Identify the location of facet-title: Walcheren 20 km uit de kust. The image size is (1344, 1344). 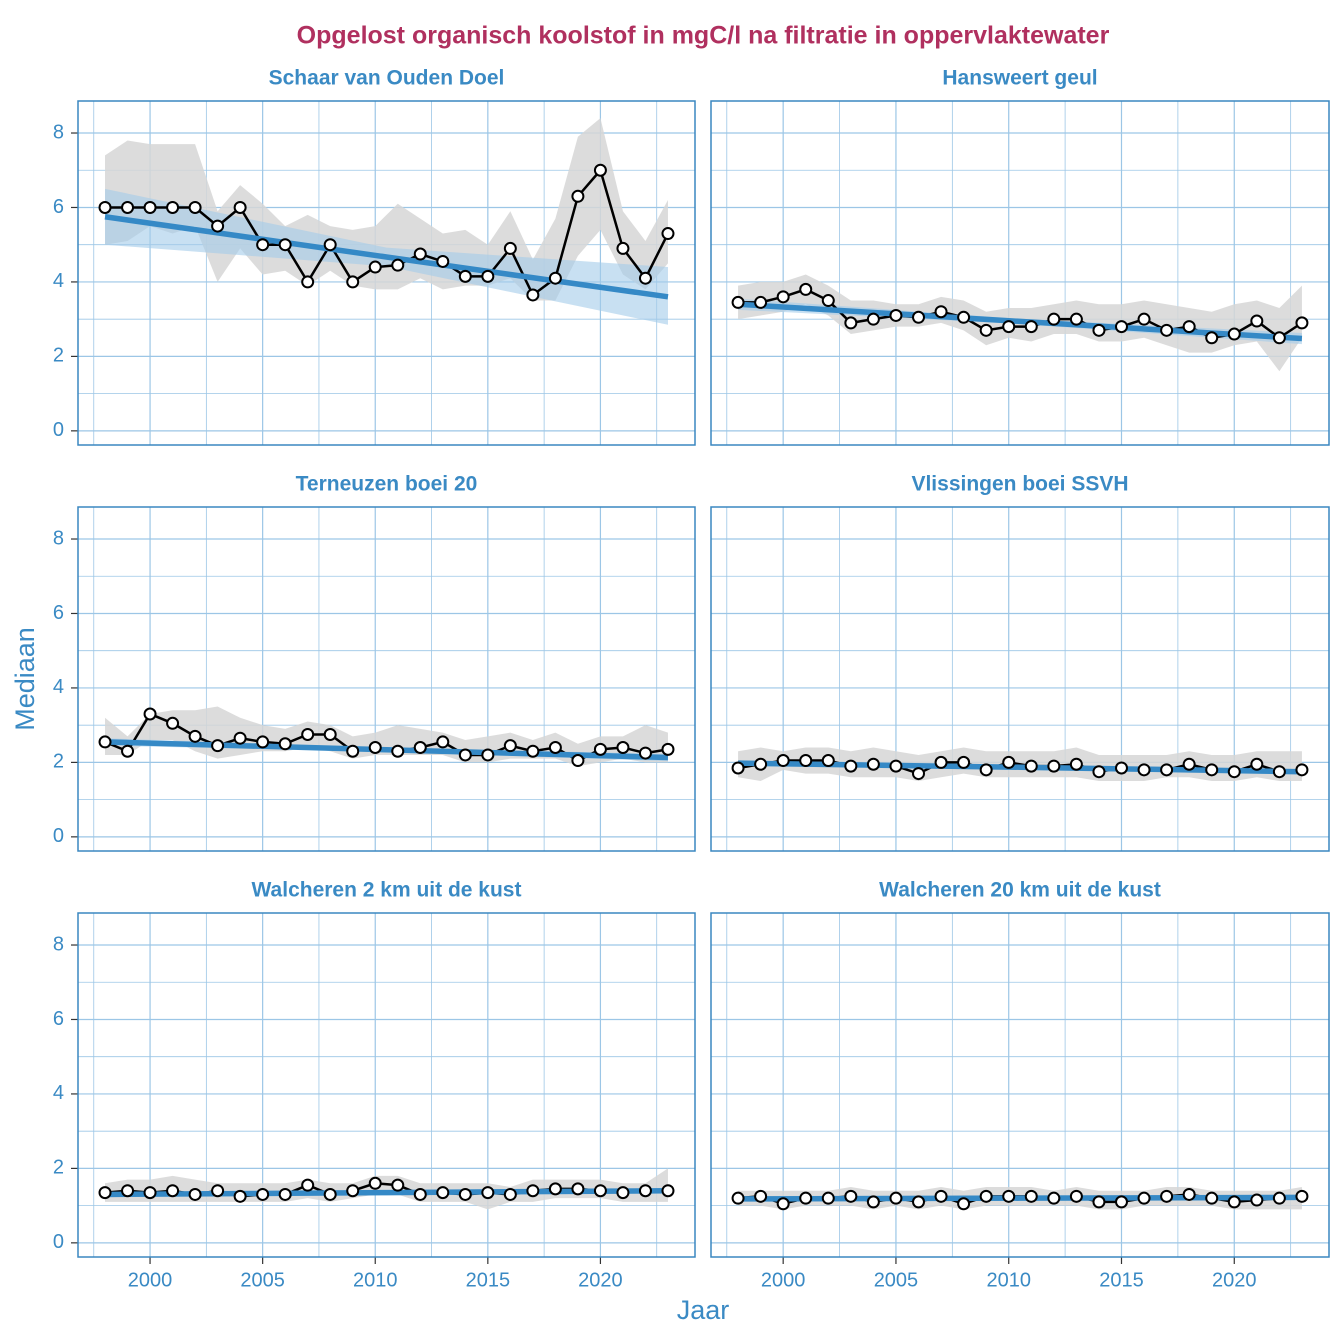
(1020, 890).